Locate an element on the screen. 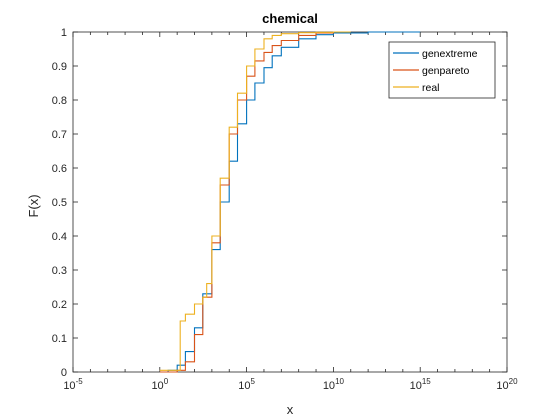  chart-title: chemical is located at coordinates (290, 18).